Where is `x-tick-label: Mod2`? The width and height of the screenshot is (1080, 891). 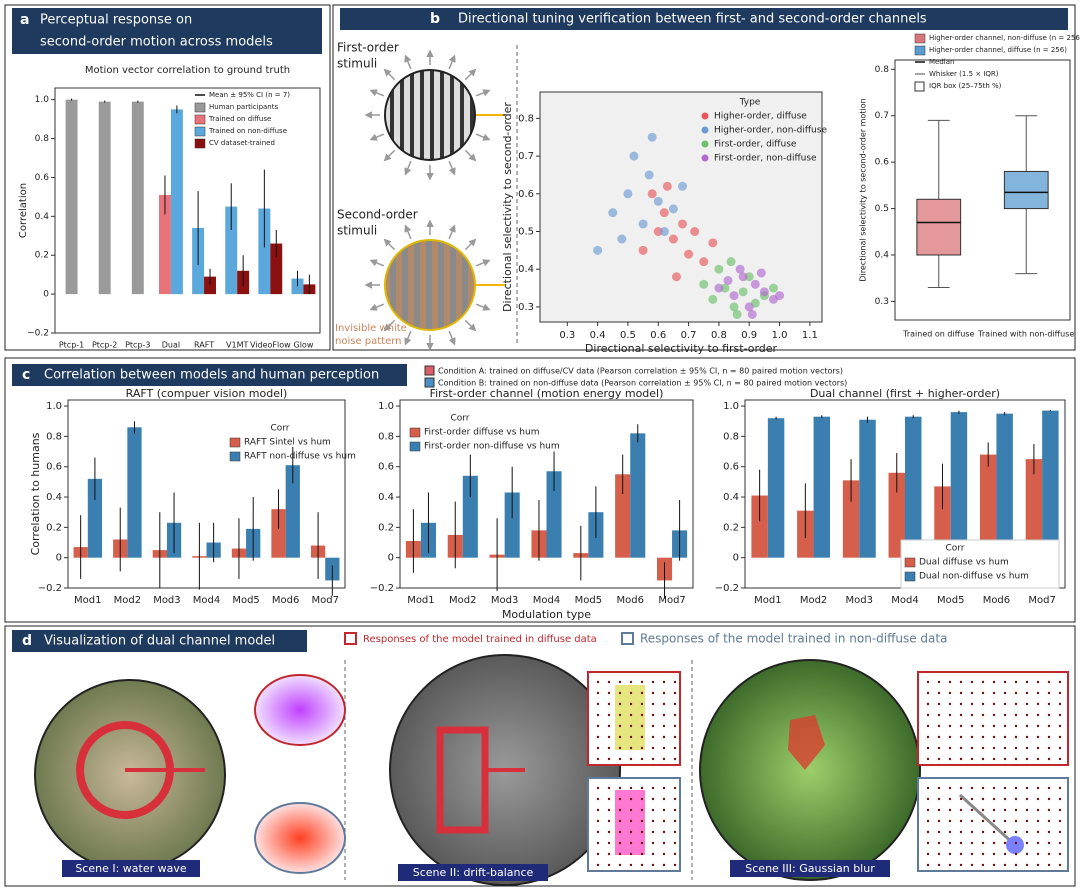 x-tick-label: Mod2 is located at coordinates (462, 600).